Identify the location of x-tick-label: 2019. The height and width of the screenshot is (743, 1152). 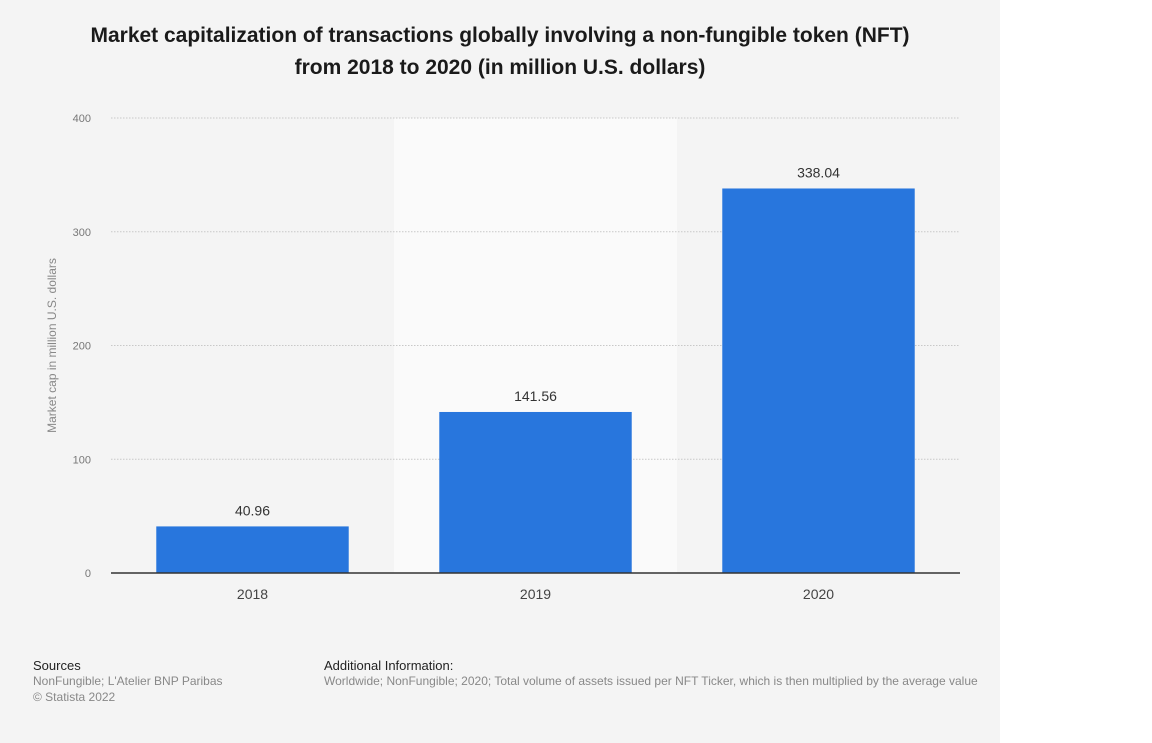
(535, 594).